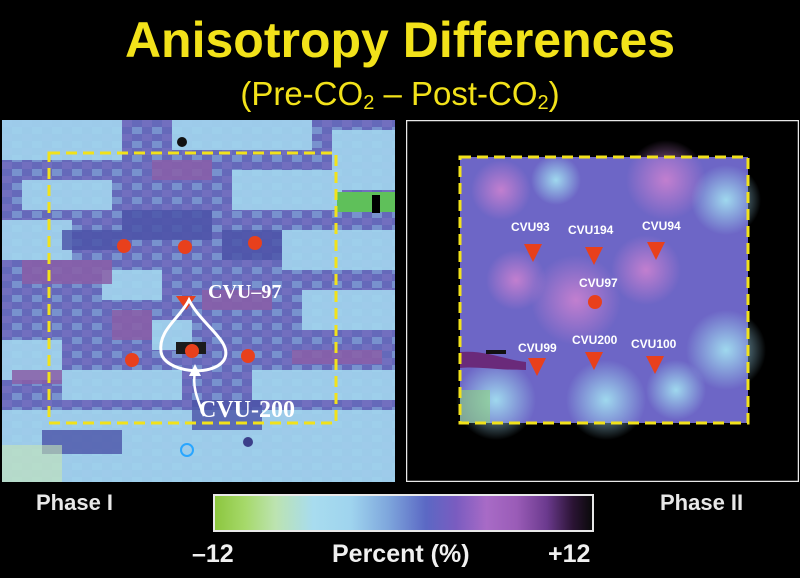 The width and height of the screenshot is (800, 578). I want to click on title: Anisotropy Differences, so click(400, 40).